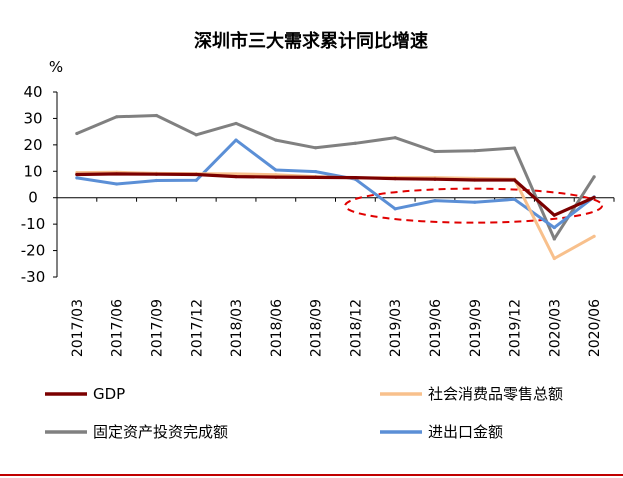 The height and width of the screenshot is (478, 623). Describe the element at coordinates (160, 432) in the screenshot. I see `legend-label-3: 固定资产投资完成额` at that location.